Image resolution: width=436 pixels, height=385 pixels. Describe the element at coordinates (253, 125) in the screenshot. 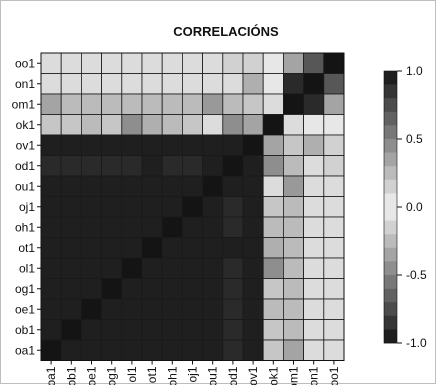

I see `heatmap-cell-ok1-ov1` at that location.